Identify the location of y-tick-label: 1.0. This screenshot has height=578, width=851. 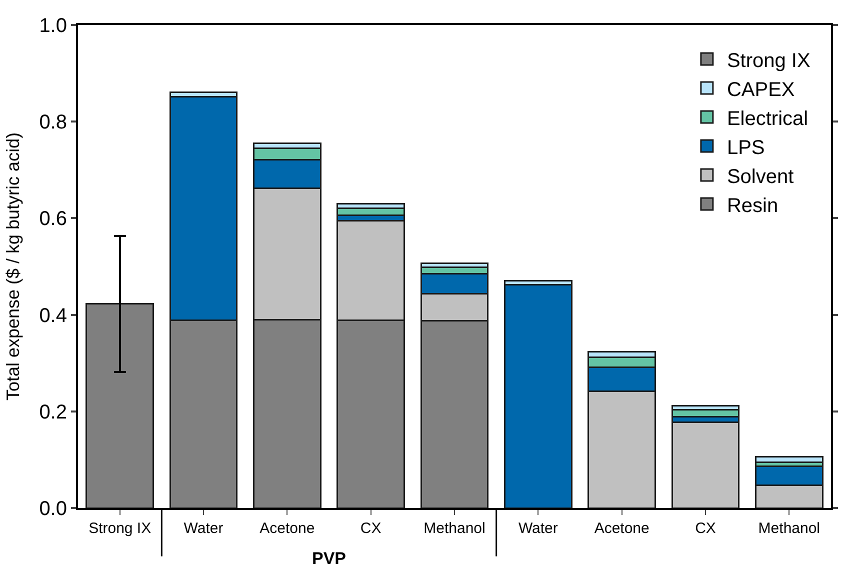
(53, 26).